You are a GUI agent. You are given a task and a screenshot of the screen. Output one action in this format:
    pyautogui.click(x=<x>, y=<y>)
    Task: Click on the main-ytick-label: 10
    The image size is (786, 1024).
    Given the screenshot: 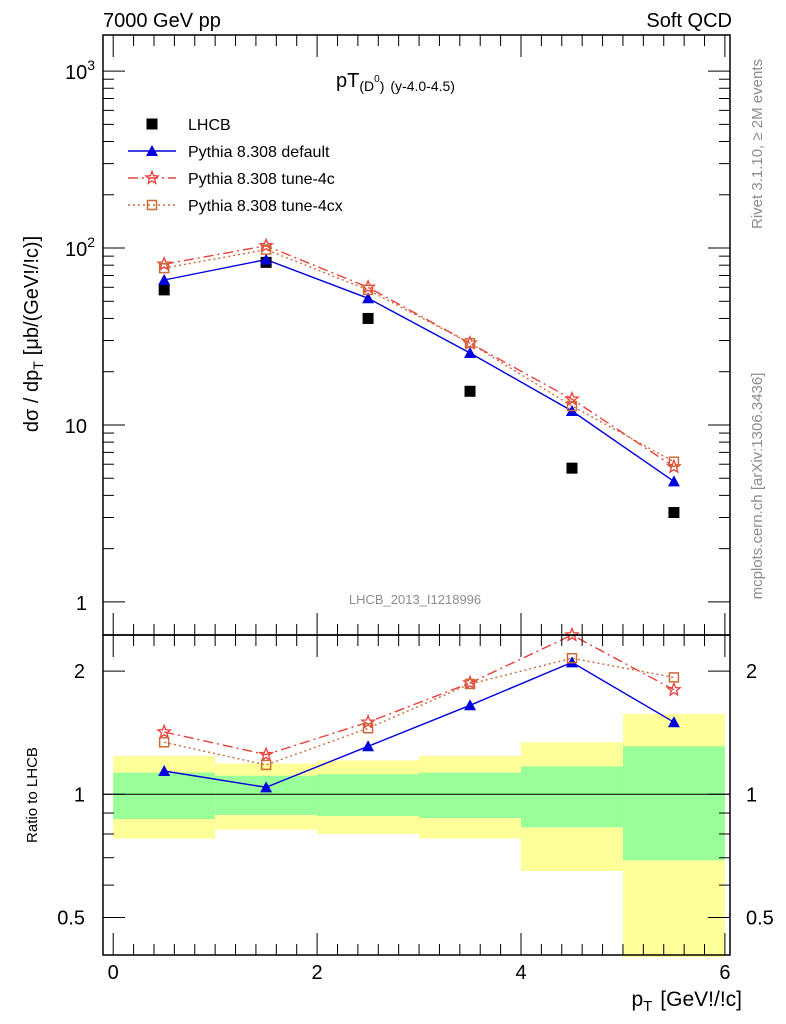 What is the action you would take?
    pyautogui.click(x=76, y=427)
    